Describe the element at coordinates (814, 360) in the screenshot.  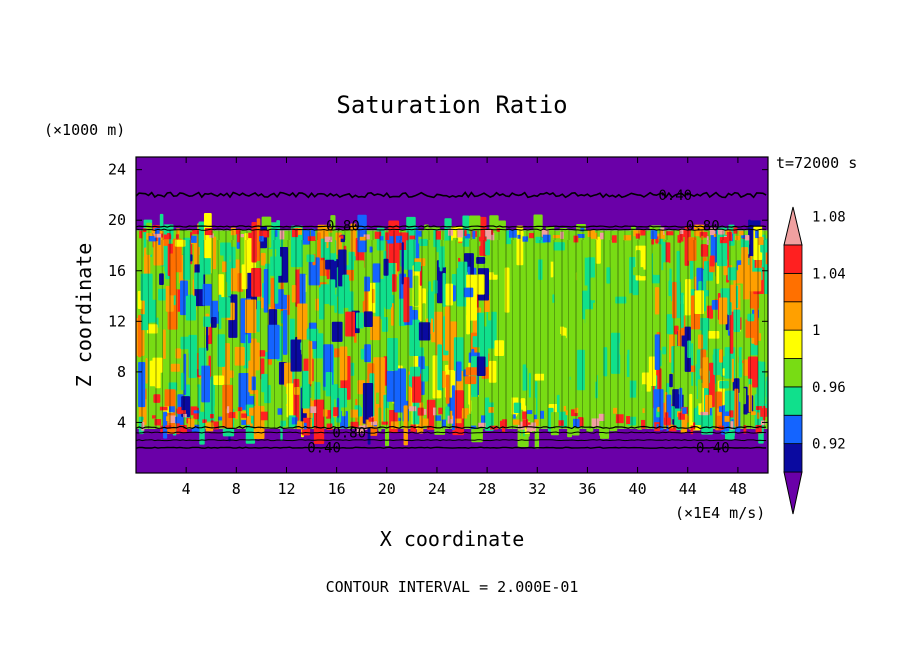
I see `colorbar: 0.92 0.96 1 1.04 1.08` at that location.